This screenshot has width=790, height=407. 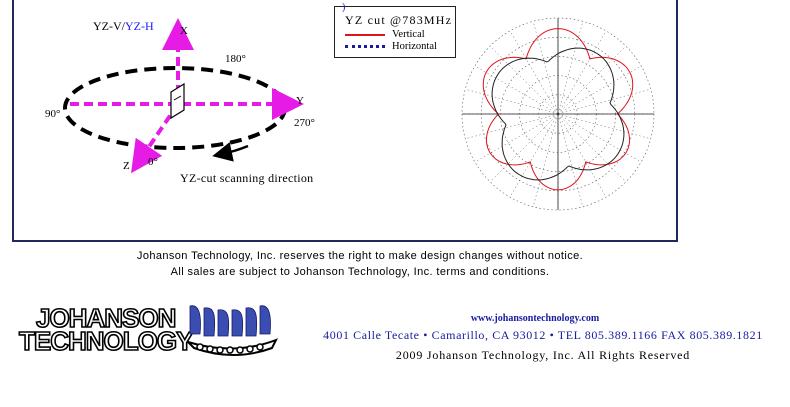 I want to click on cut-label-h: YZ-H, so click(x=139, y=26).